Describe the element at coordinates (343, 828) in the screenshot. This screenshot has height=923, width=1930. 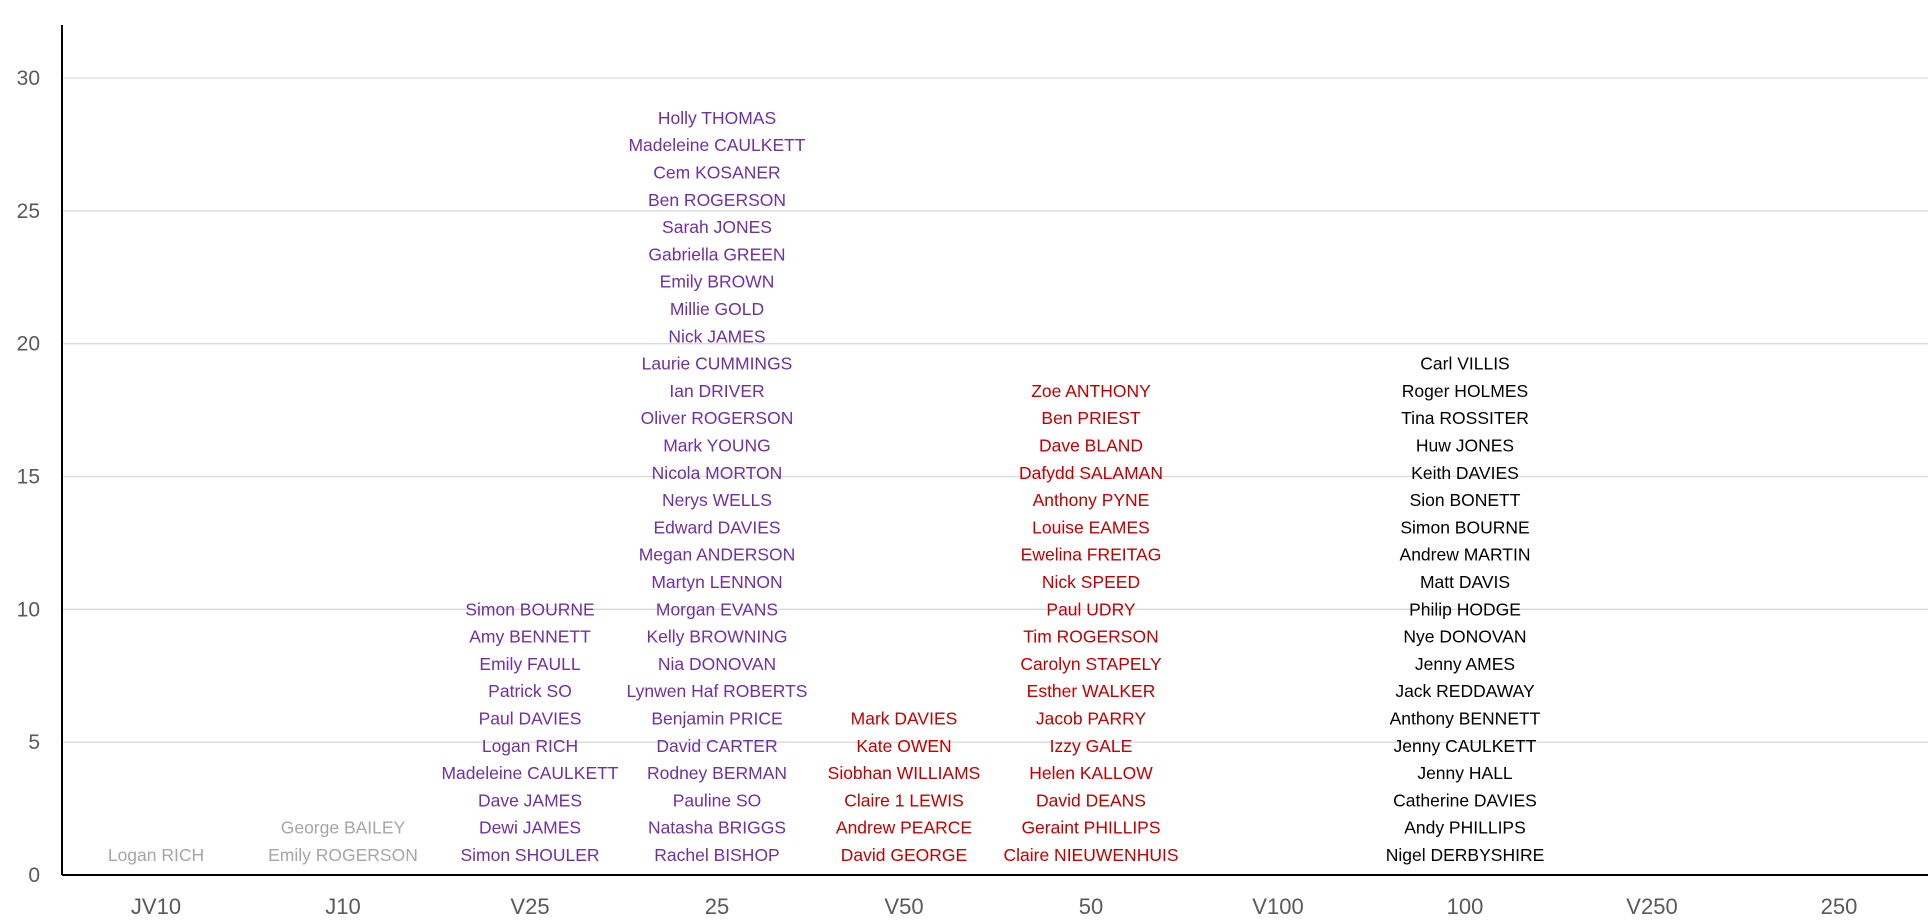
I see `name-label-j10-2: George BAILEY` at that location.